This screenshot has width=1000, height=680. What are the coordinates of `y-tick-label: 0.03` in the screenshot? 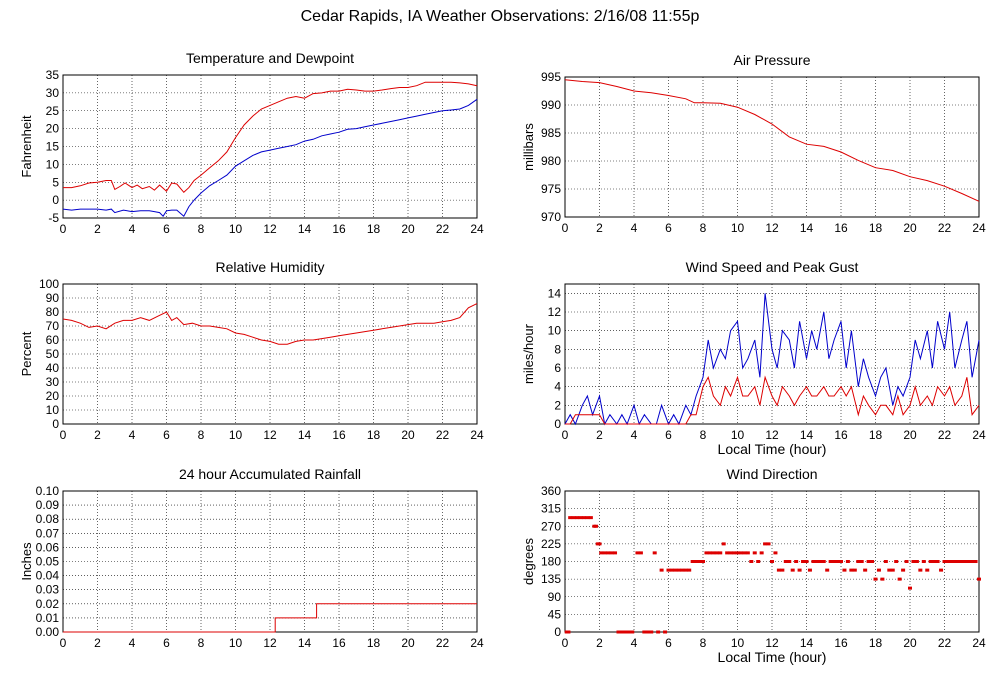 It's located at (48, 590).